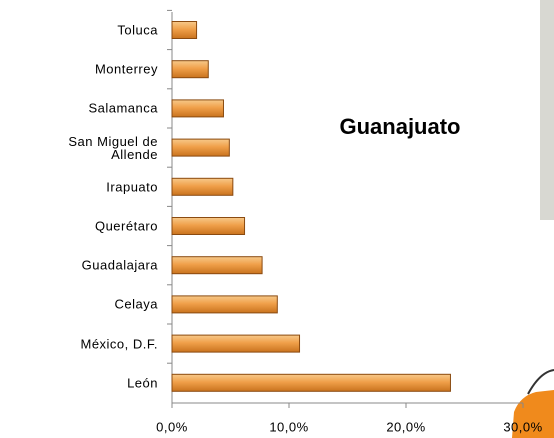 The height and width of the screenshot is (438, 554). I want to click on logo-icon, so click(533, 414).